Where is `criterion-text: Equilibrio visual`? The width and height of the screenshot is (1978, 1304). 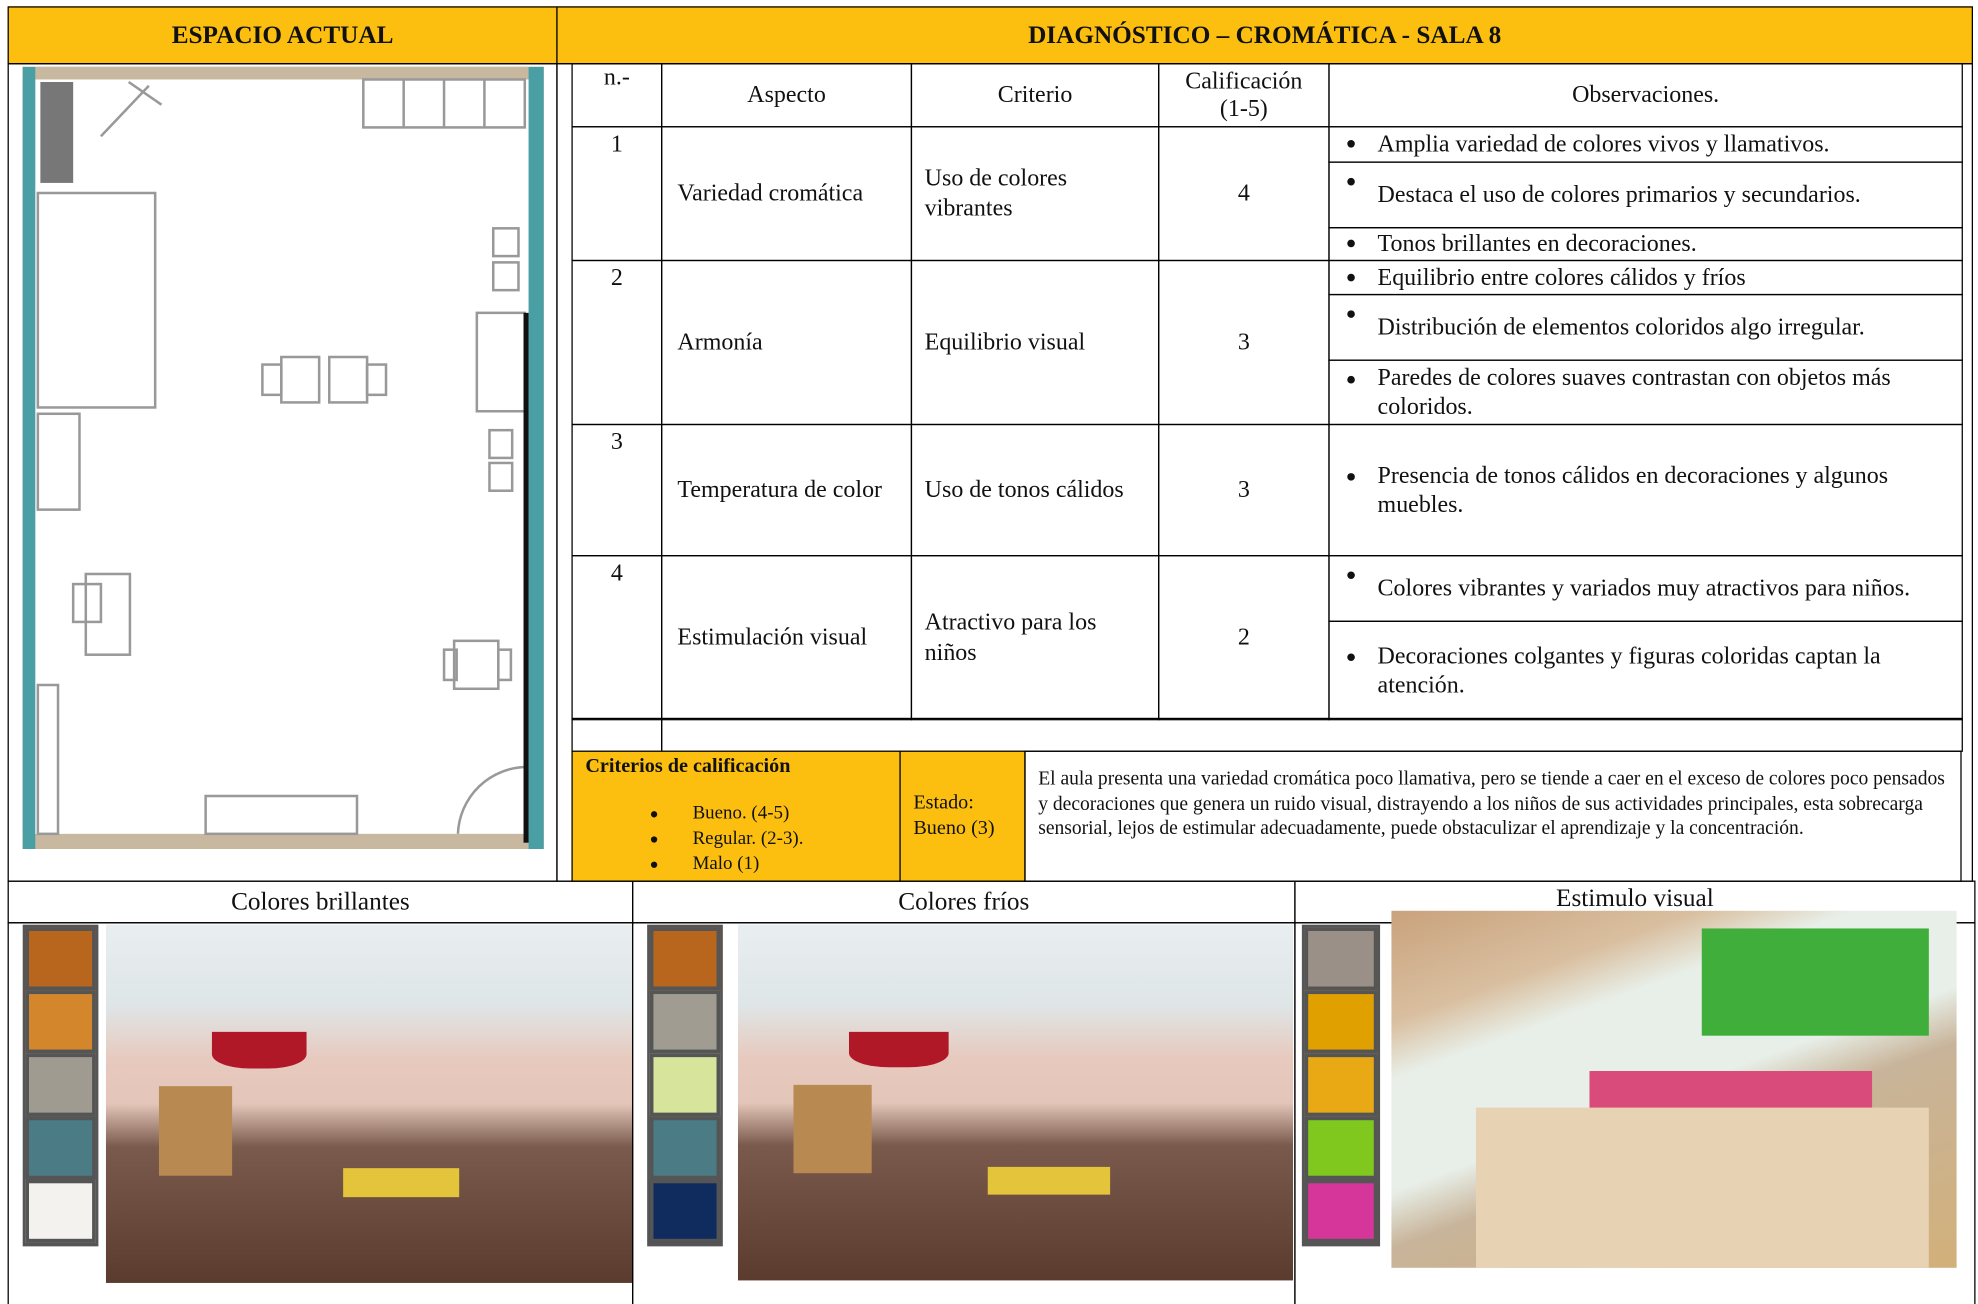
criterion-text: Equilibrio visual is located at coordinates (1005, 342).